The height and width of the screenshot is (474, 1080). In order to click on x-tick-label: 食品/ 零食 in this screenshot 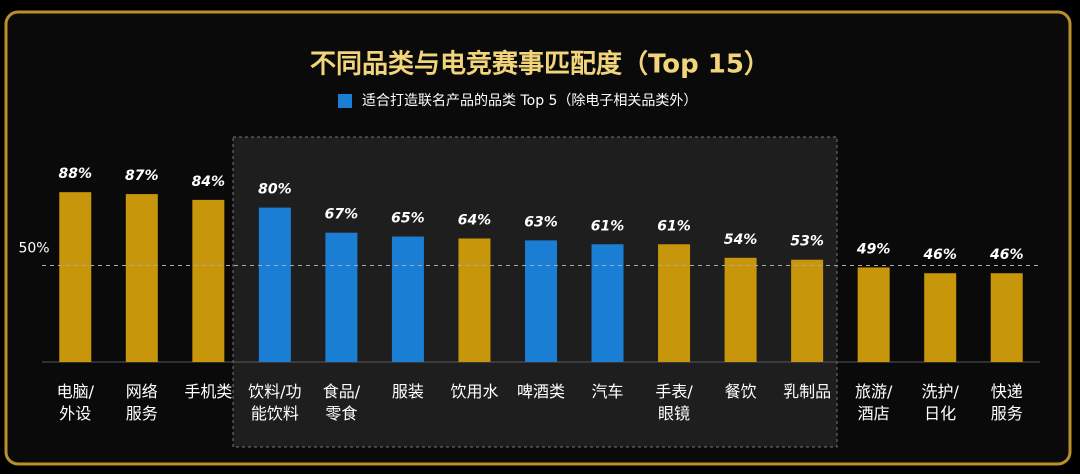, I will do `click(341, 402)`.